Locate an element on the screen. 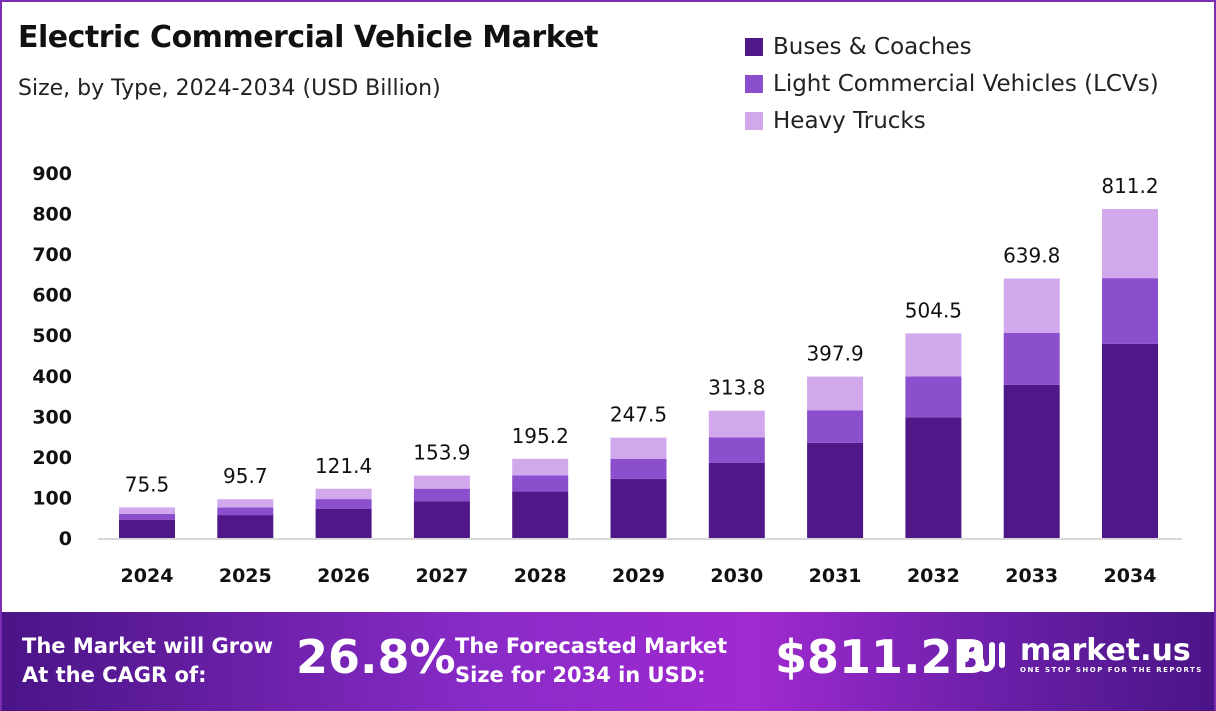 This screenshot has width=1216, height=711. data-label: 639.8 is located at coordinates (1031, 256).